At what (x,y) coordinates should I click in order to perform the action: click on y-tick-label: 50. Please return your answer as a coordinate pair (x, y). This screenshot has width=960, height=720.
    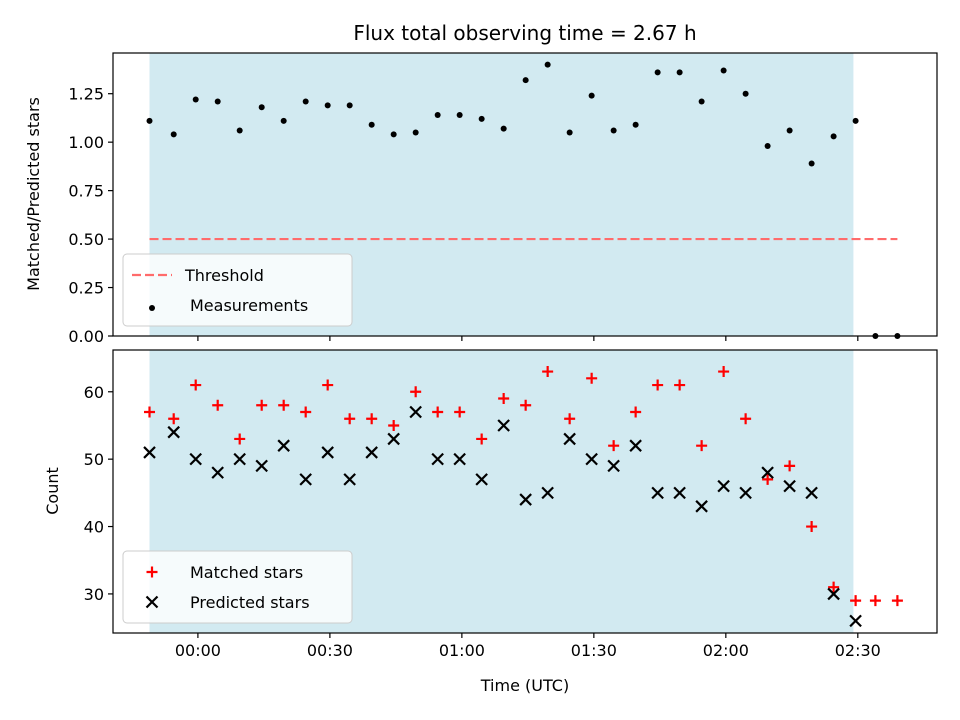
    Looking at the image, I should click on (94, 459).